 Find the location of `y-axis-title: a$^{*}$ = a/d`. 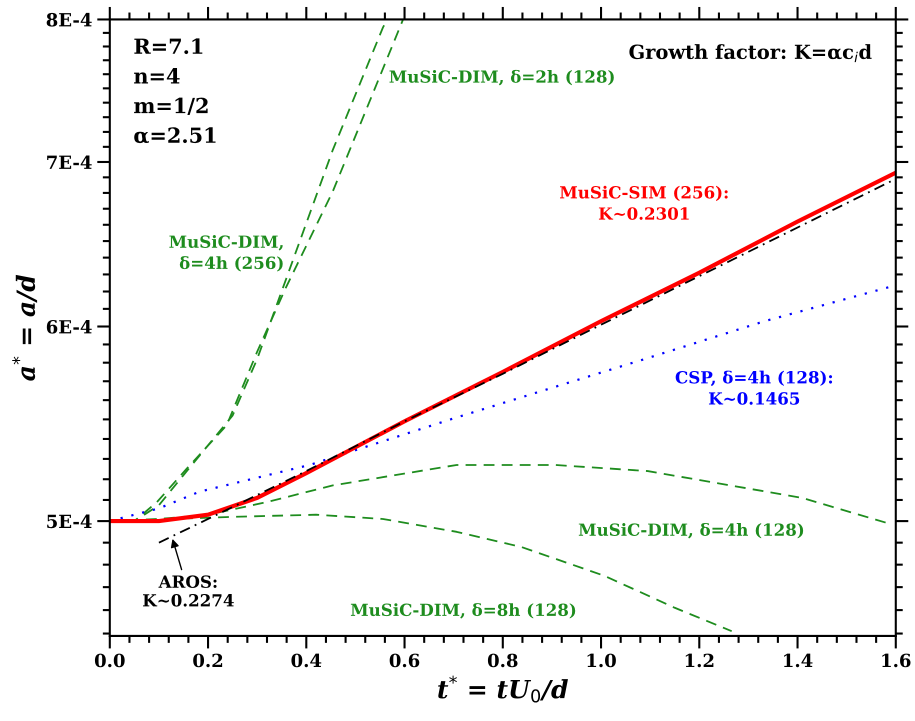

y-axis-title: a$^{*}$ = a/d is located at coordinates (25, 327).